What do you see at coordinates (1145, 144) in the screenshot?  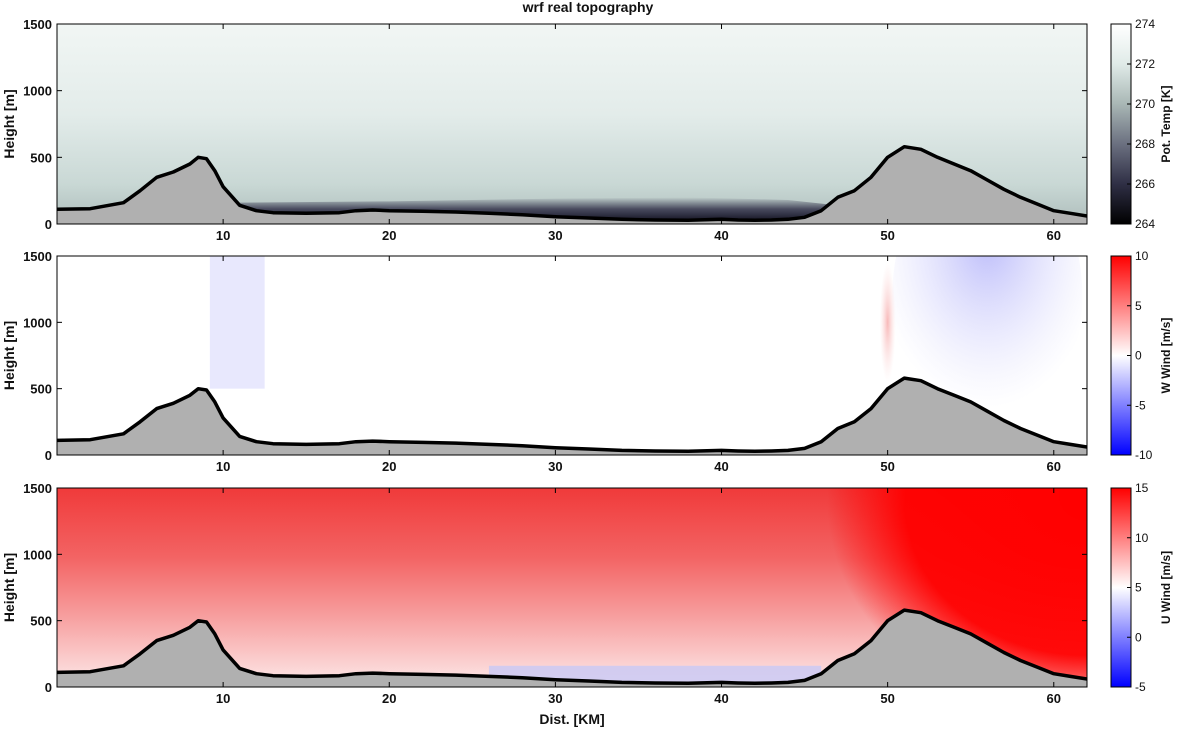 I see `colorbar-tick-label: 268` at bounding box center [1145, 144].